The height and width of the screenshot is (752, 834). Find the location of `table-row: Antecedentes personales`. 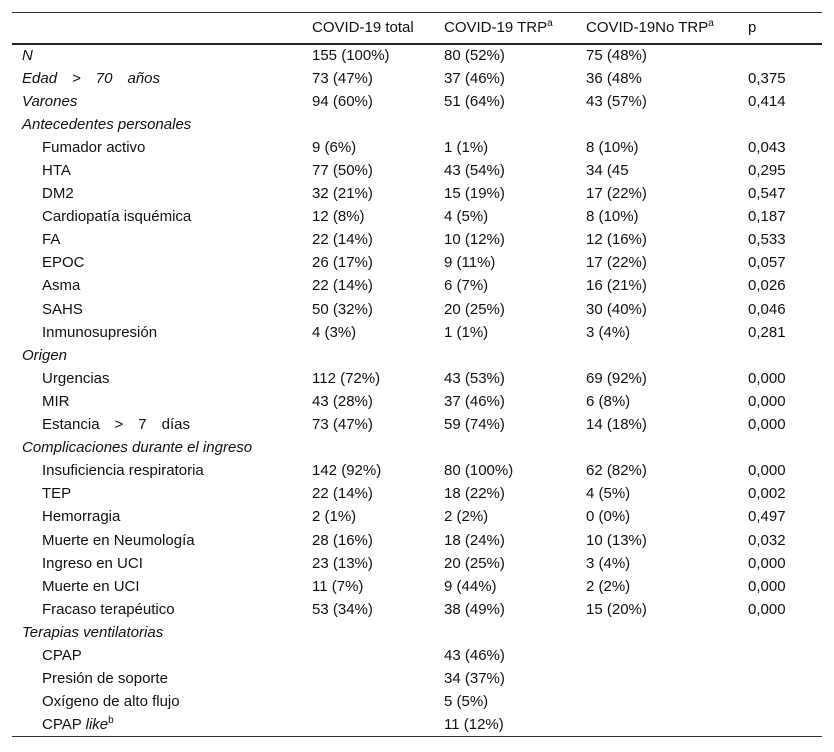

table-row: Antecedentes personales is located at coordinates (417, 124).